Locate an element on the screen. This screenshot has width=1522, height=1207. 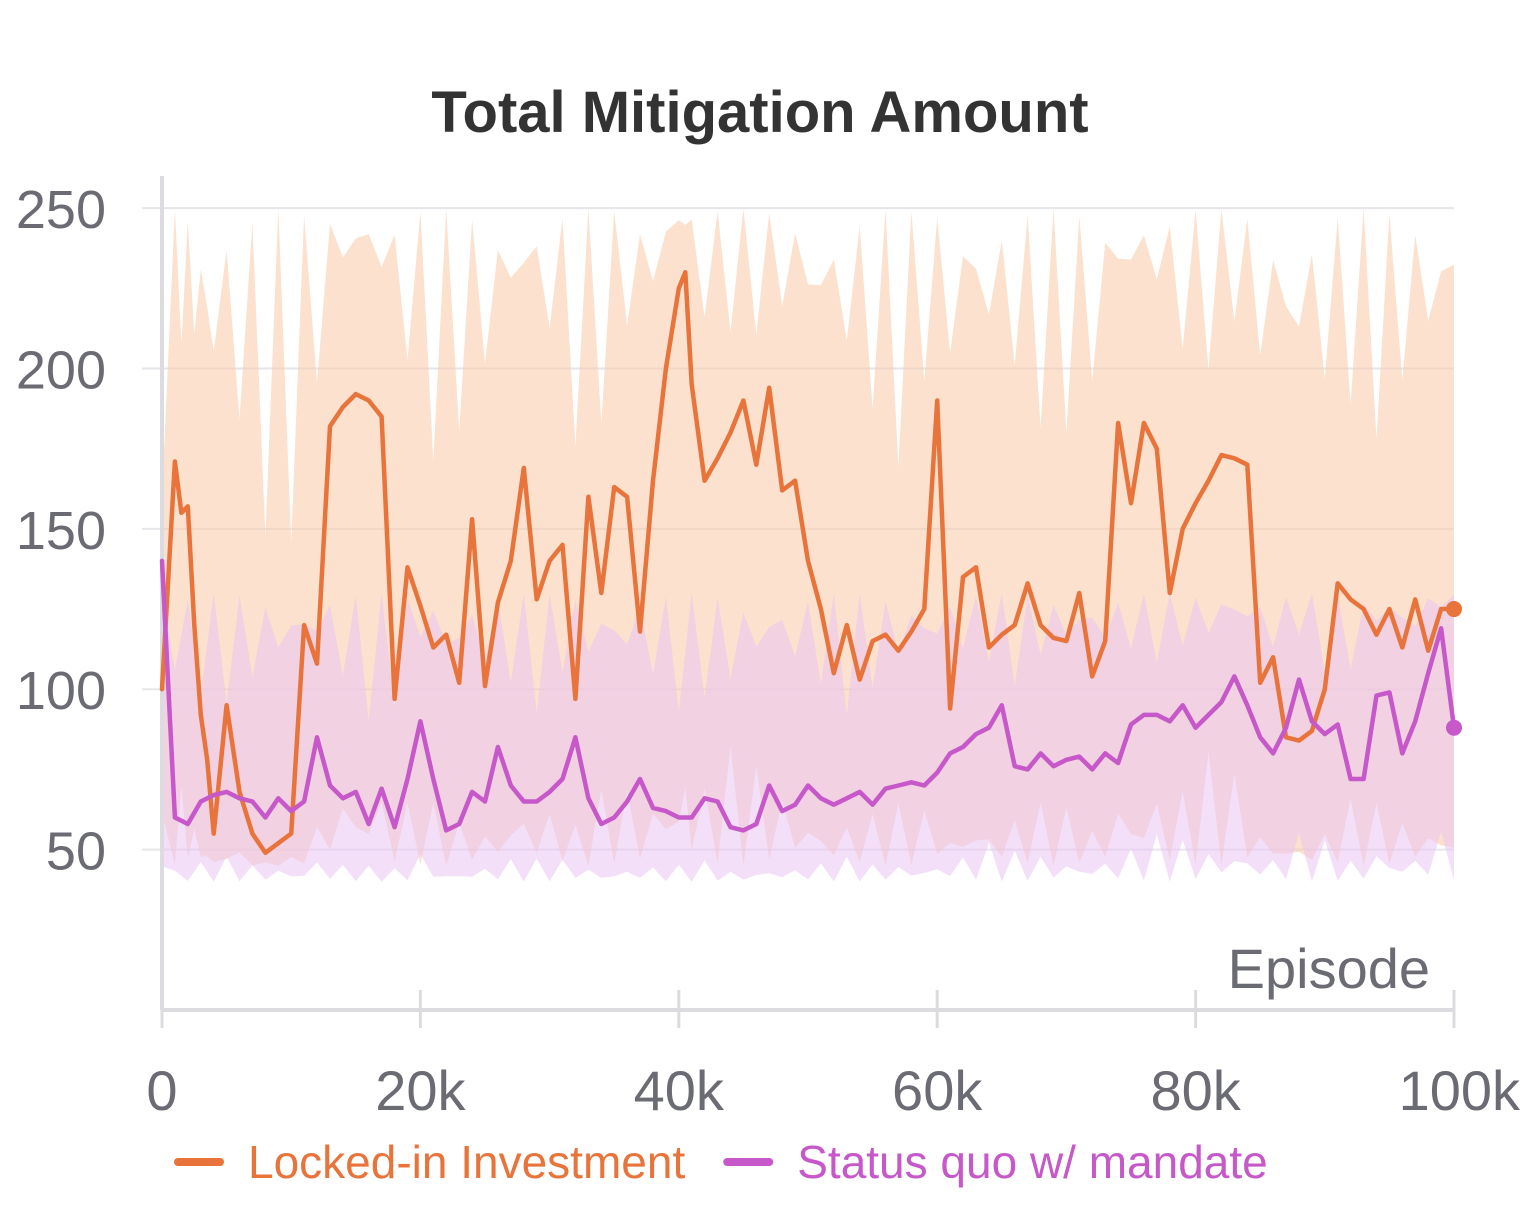
legend-item: Status quo w/ mandate is located at coordinates (995, 1162).